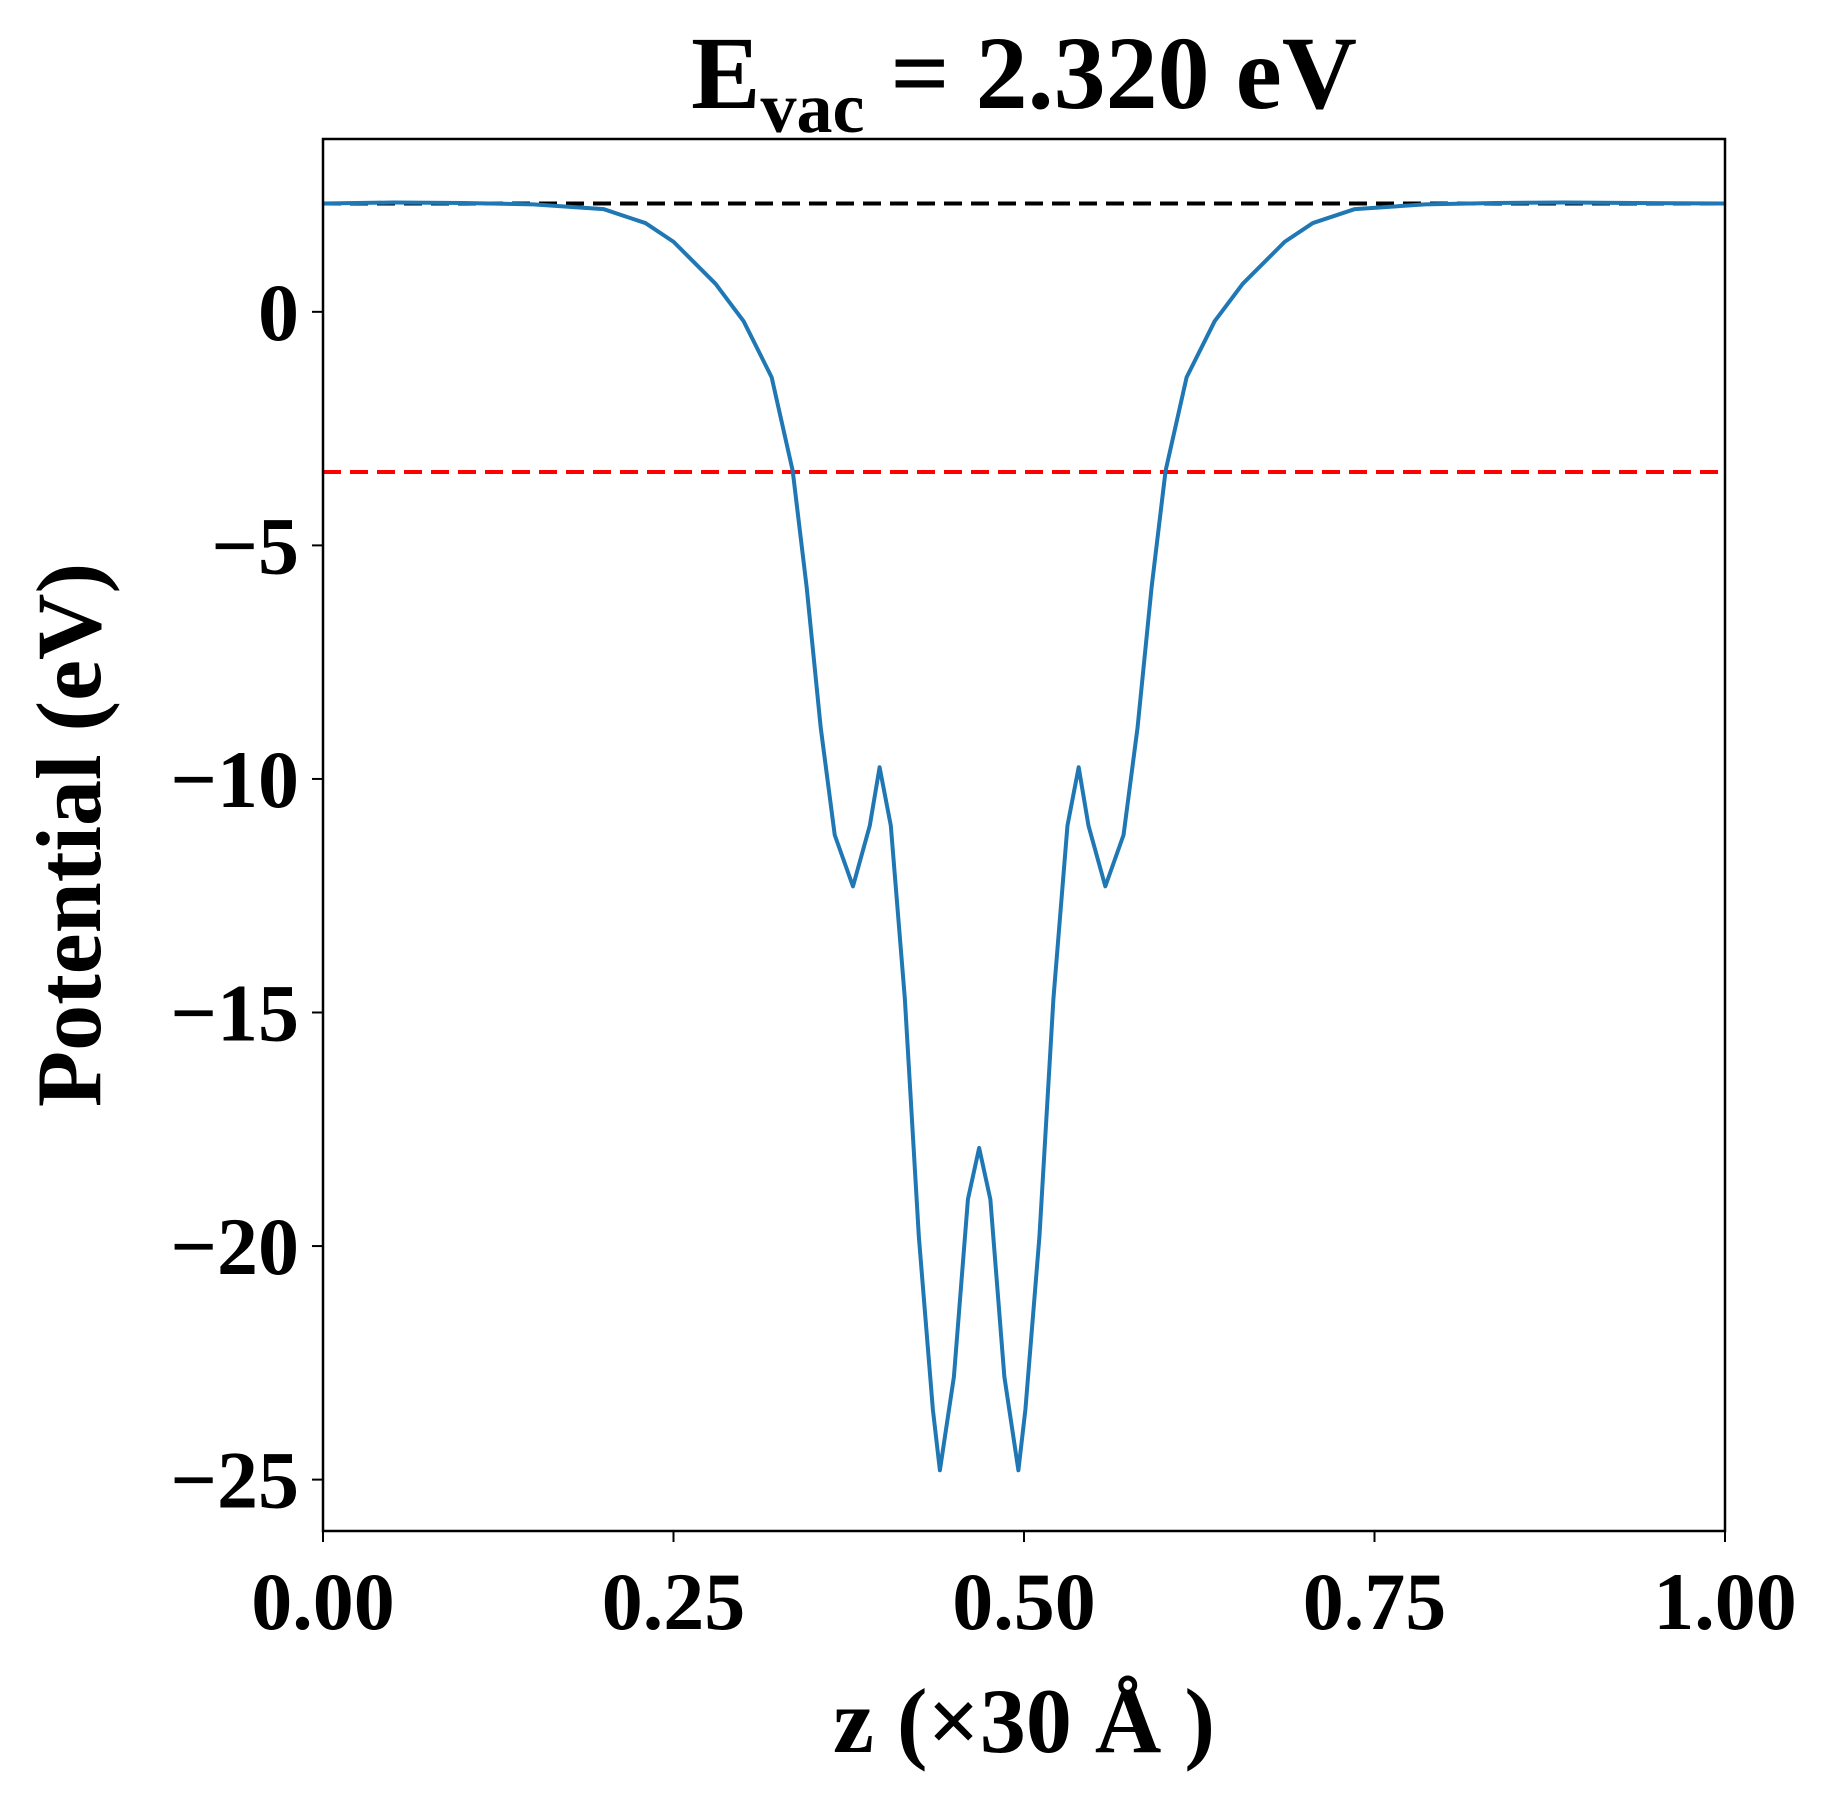 The width and height of the screenshot is (1833, 1794). Describe the element at coordinates (1725, 1601) in the screenshot. I see `x-tick-label: 1.00` at that location.